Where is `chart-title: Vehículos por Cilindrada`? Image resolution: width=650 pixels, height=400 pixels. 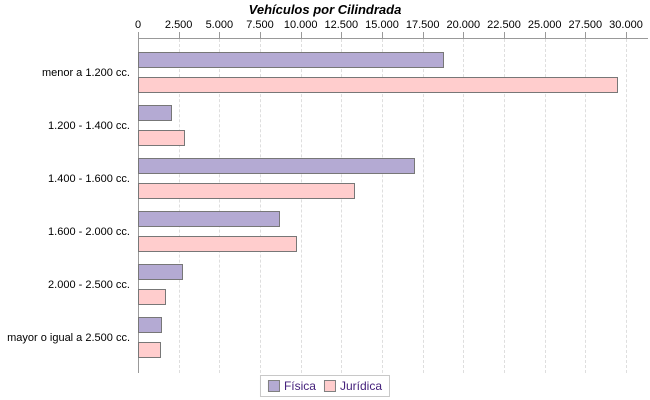 chart-title: Vehículos por Cilindrada is located at coordinates (325, 9).